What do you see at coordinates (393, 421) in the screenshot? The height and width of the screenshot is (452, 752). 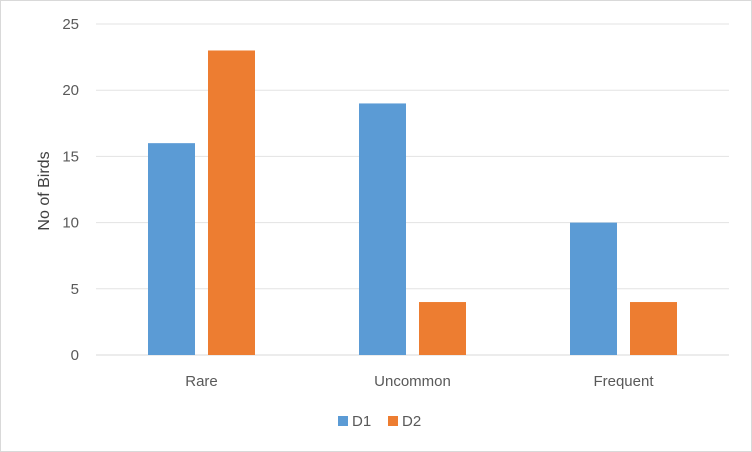 I see `legend-swatch-d2` at bounding box center [393, 421].